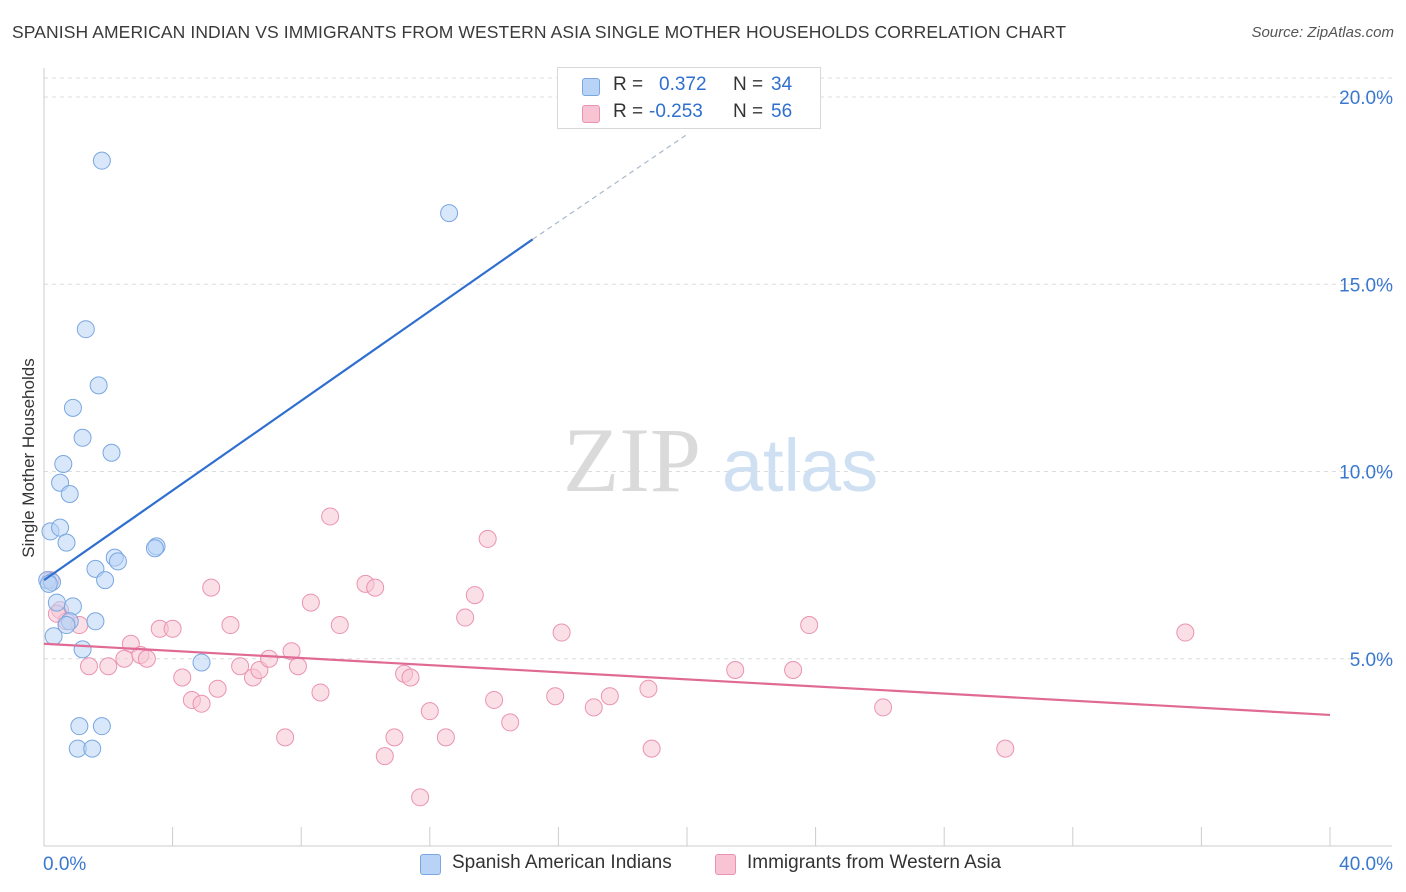  Describe the element at coordinates (610, 186) in the screenshot. I see `trend-line-extension` at that location.